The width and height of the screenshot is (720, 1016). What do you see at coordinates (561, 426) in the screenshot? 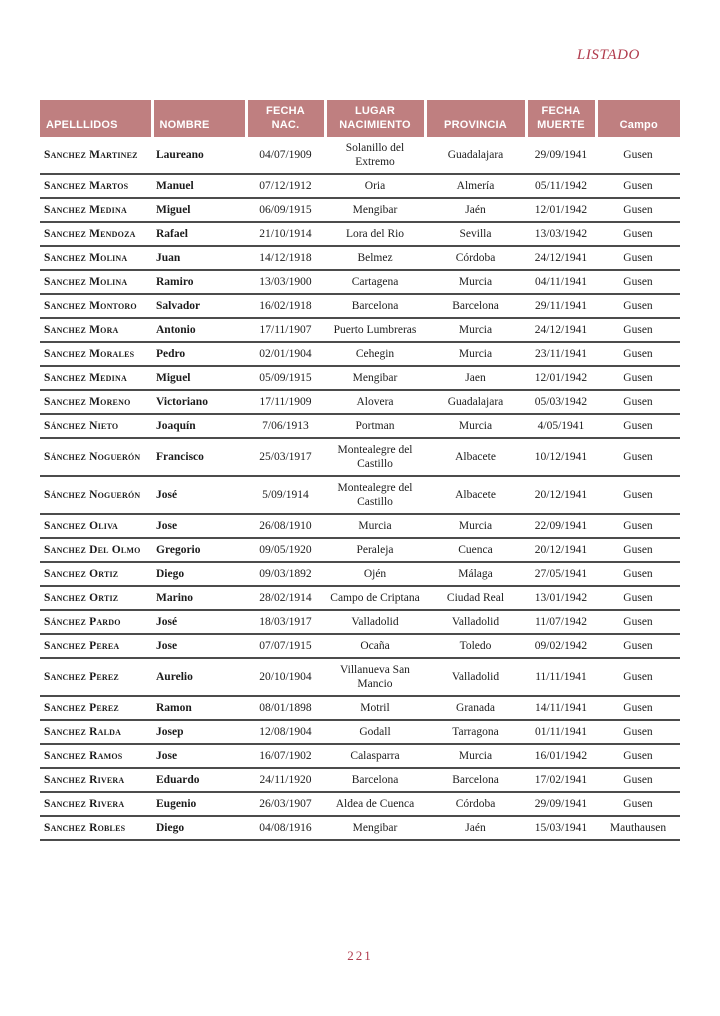
I see `cell-fecha-muerte: 4/05/1941` at bounding box center [561, 426].